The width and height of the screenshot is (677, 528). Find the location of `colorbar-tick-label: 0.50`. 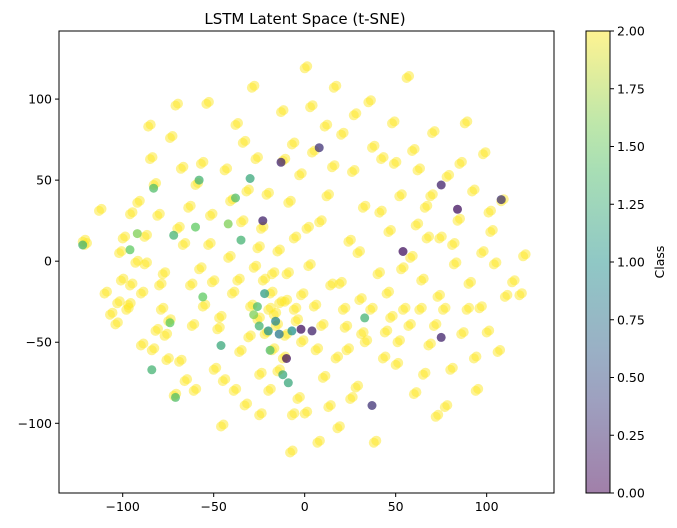

colorbar-tick-label: 0.50 is located at coordinates (631, 377).